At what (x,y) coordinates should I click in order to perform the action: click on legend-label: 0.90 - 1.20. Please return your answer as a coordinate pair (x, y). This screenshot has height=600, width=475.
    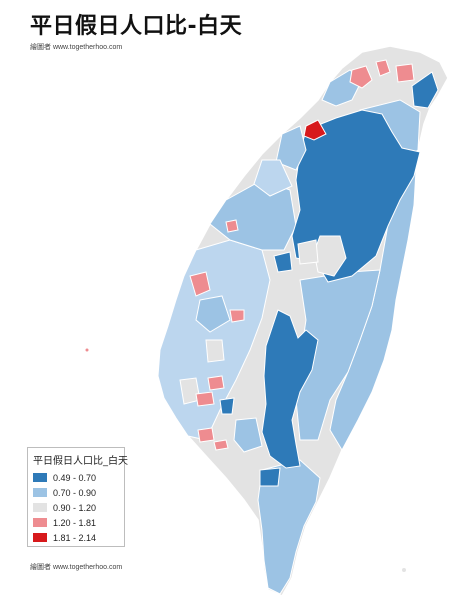
    Looking at the image, I should click on (75, 507).